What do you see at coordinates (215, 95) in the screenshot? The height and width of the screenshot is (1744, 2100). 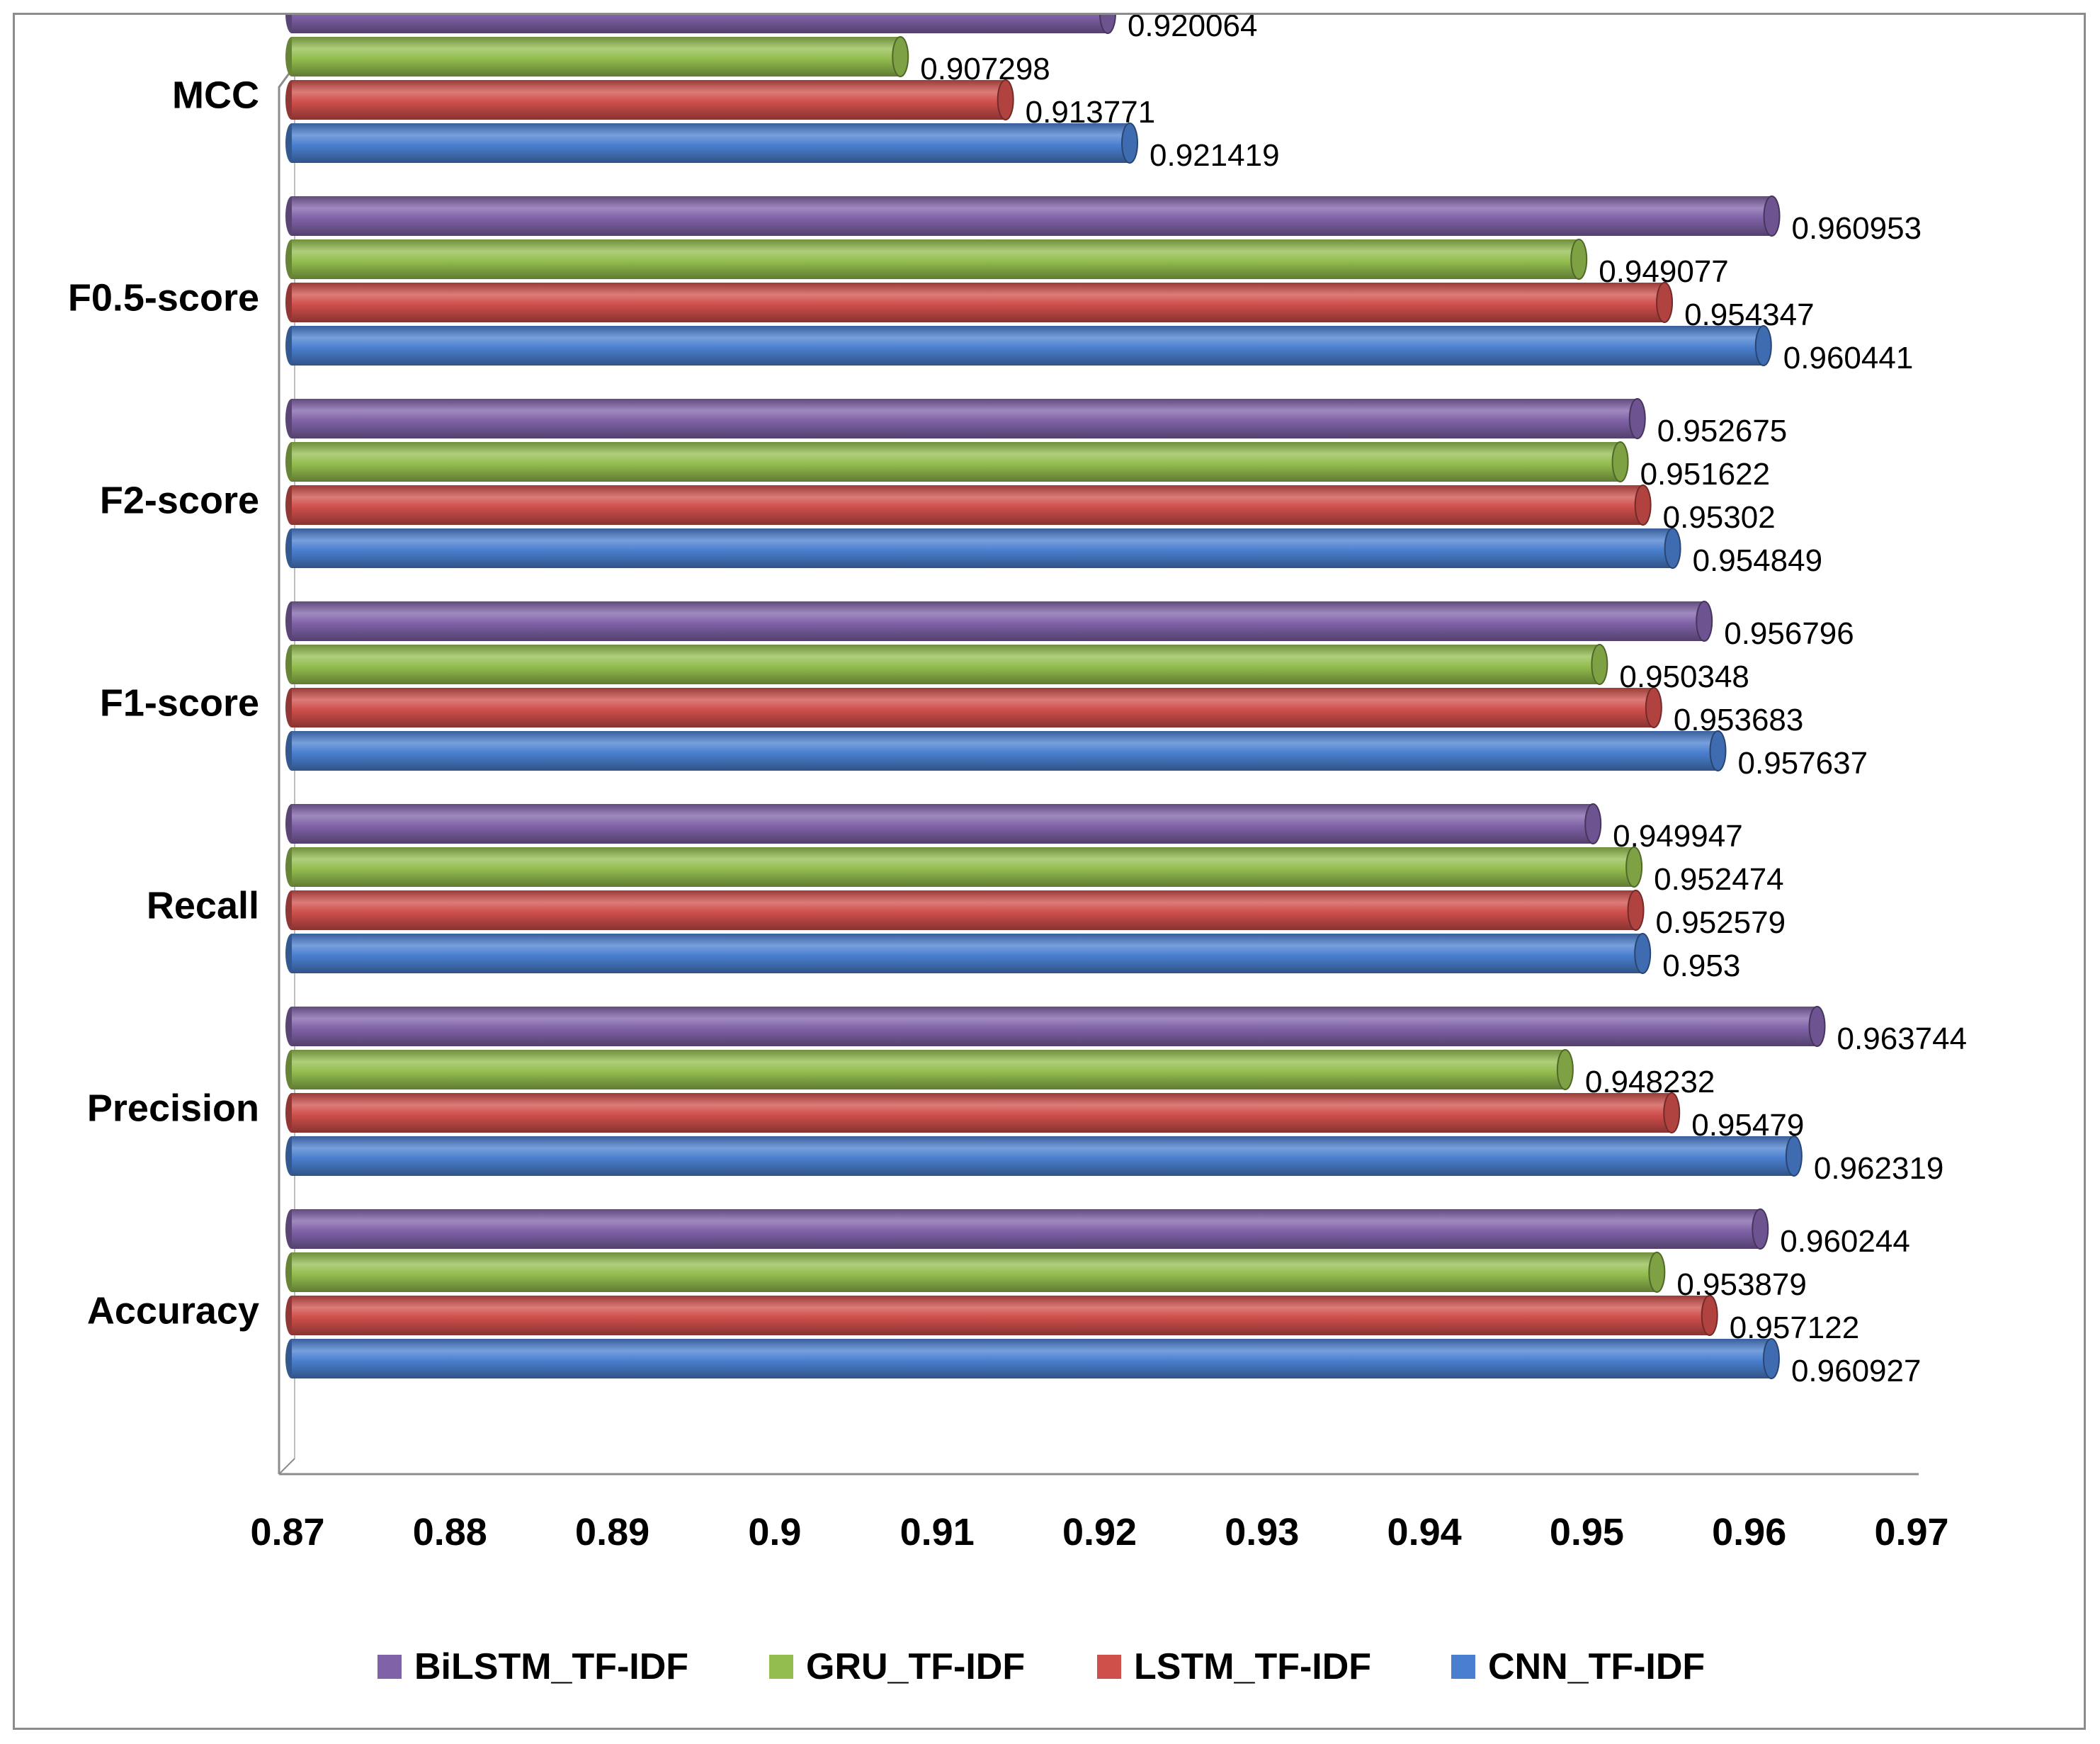 I see `category-label-mcc: MCC` at bounding box center [215, 95].